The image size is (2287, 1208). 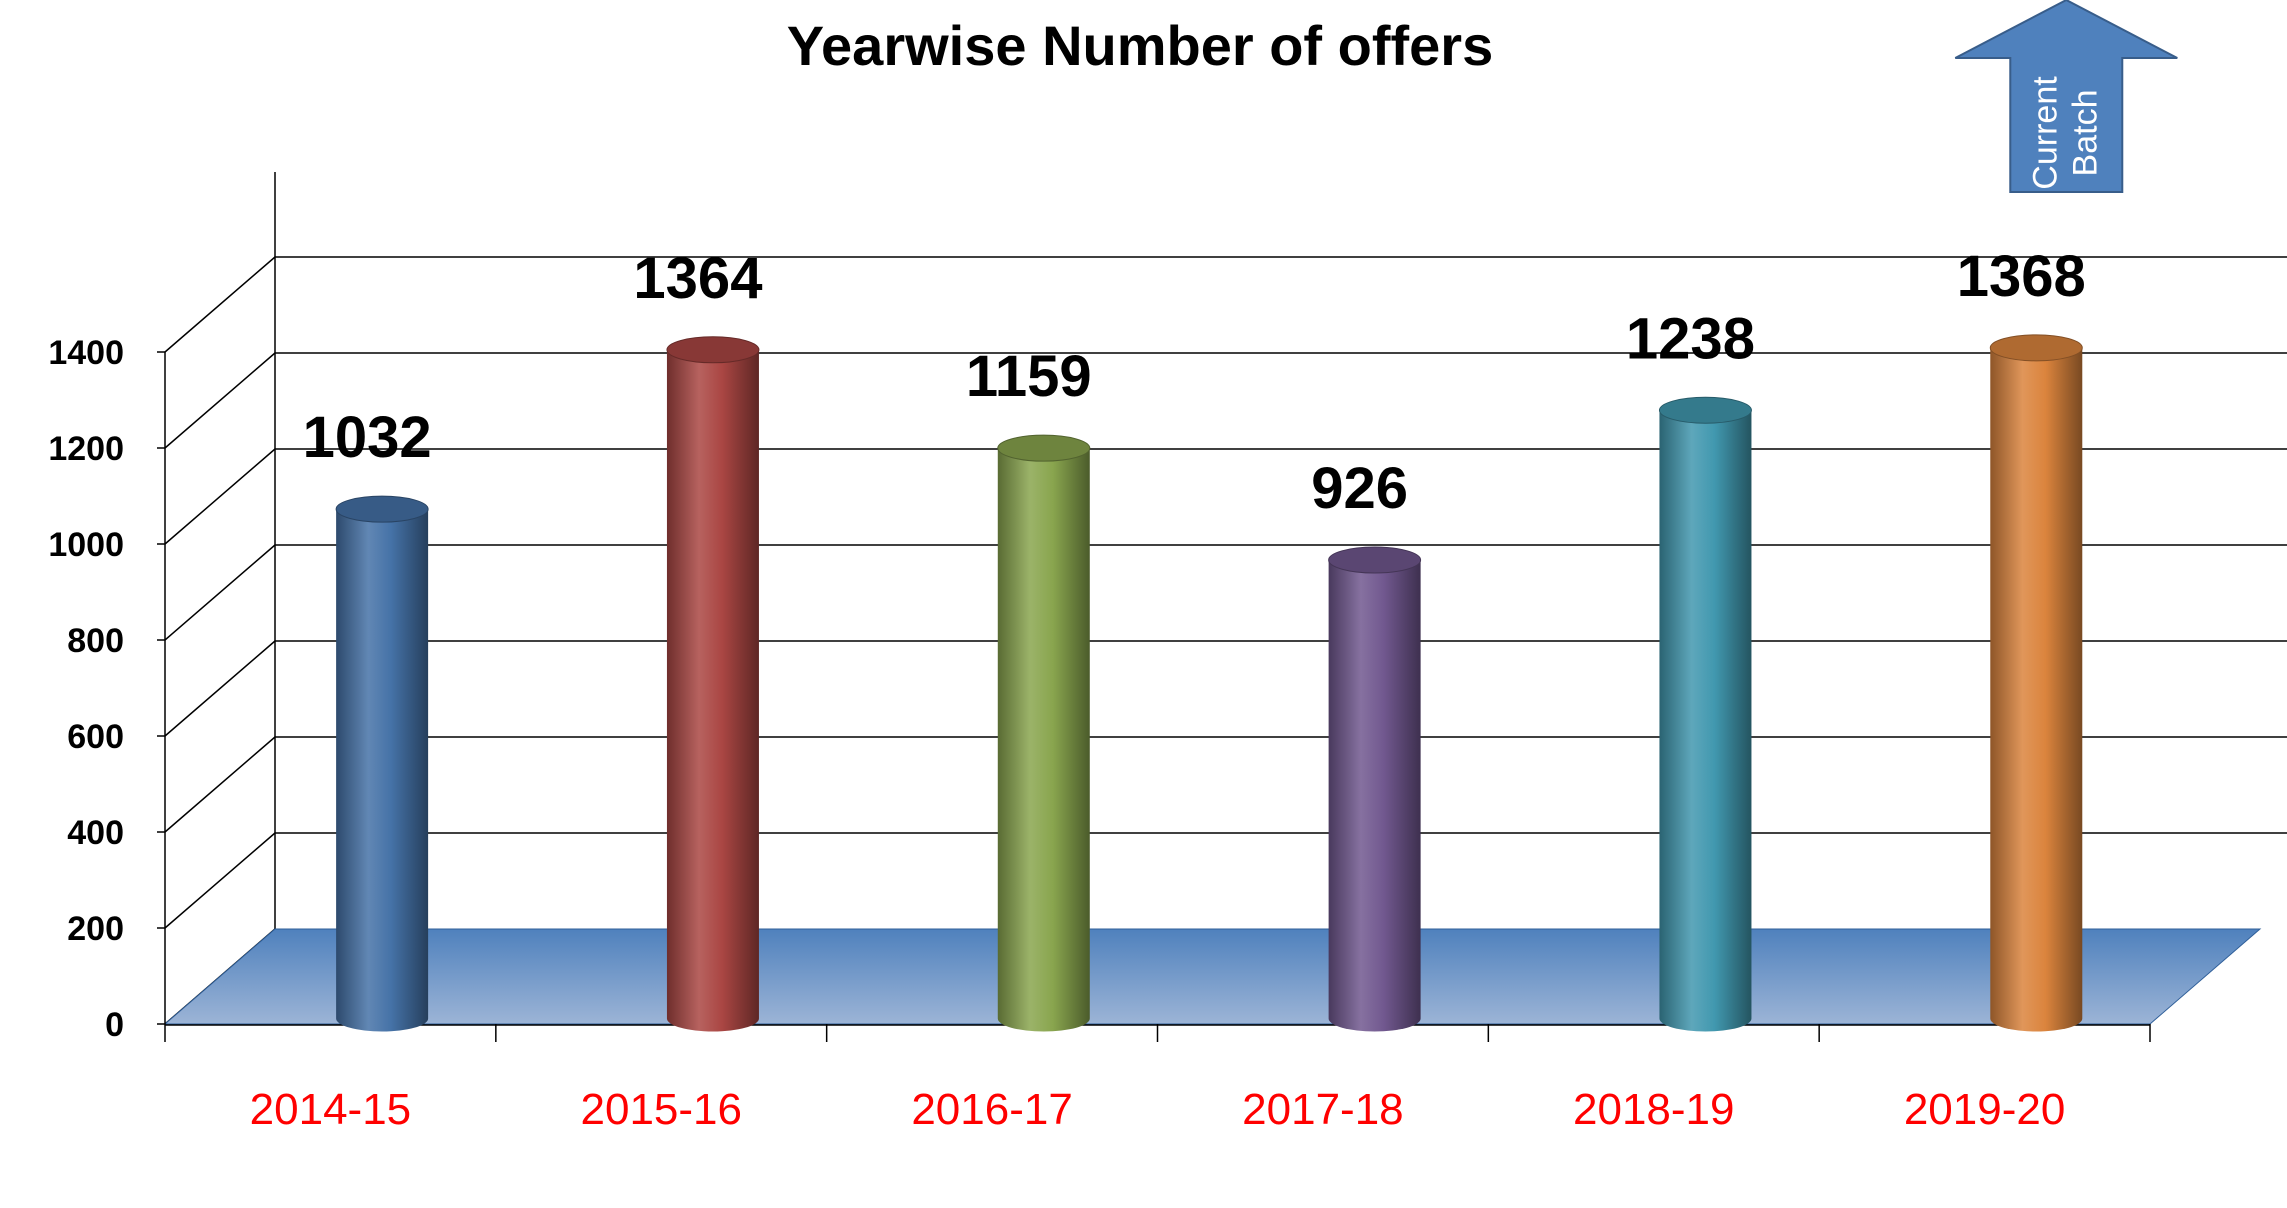 I want to click on data-label: 1032, so click(x=367, y=437).